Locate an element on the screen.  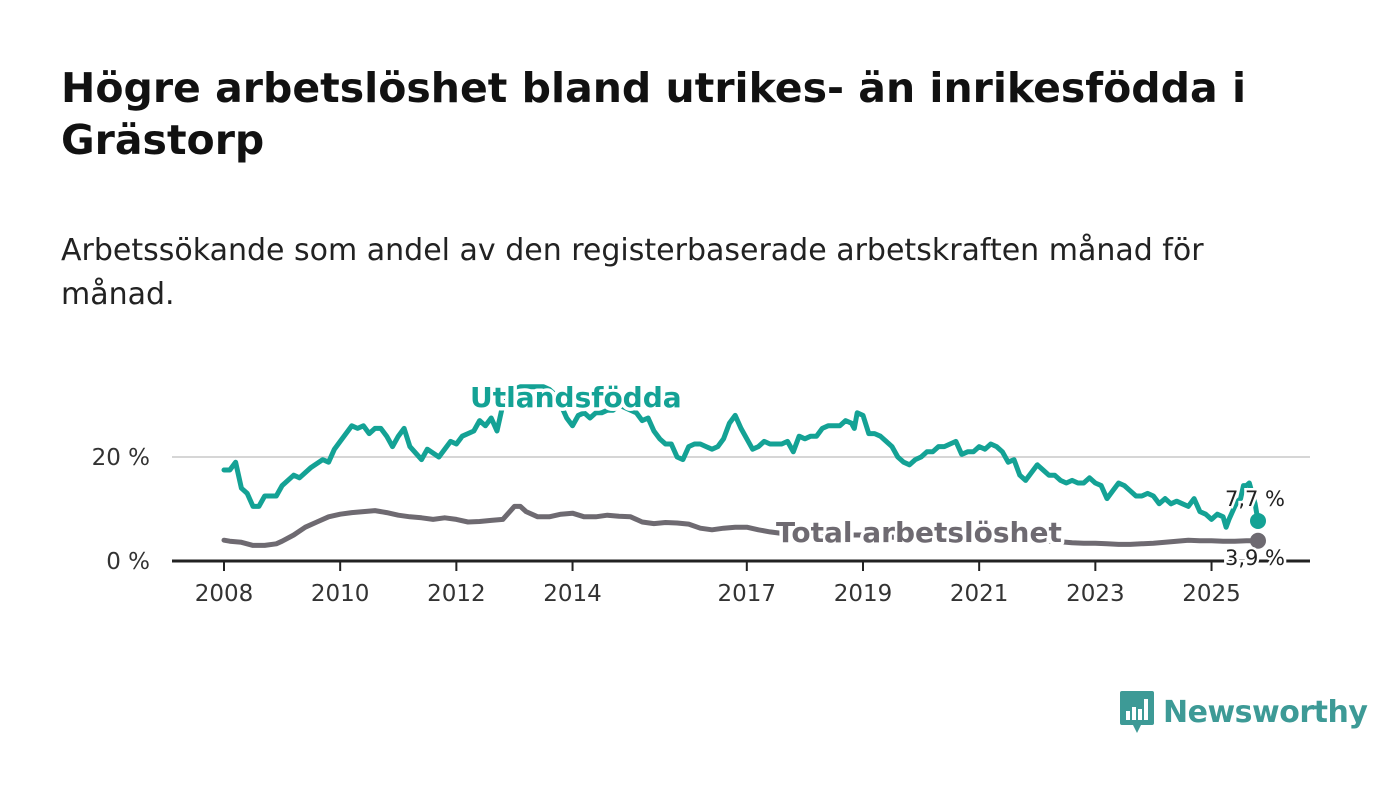
series-label-total: Total arbetslöshet is located at coordinates (919, 532).